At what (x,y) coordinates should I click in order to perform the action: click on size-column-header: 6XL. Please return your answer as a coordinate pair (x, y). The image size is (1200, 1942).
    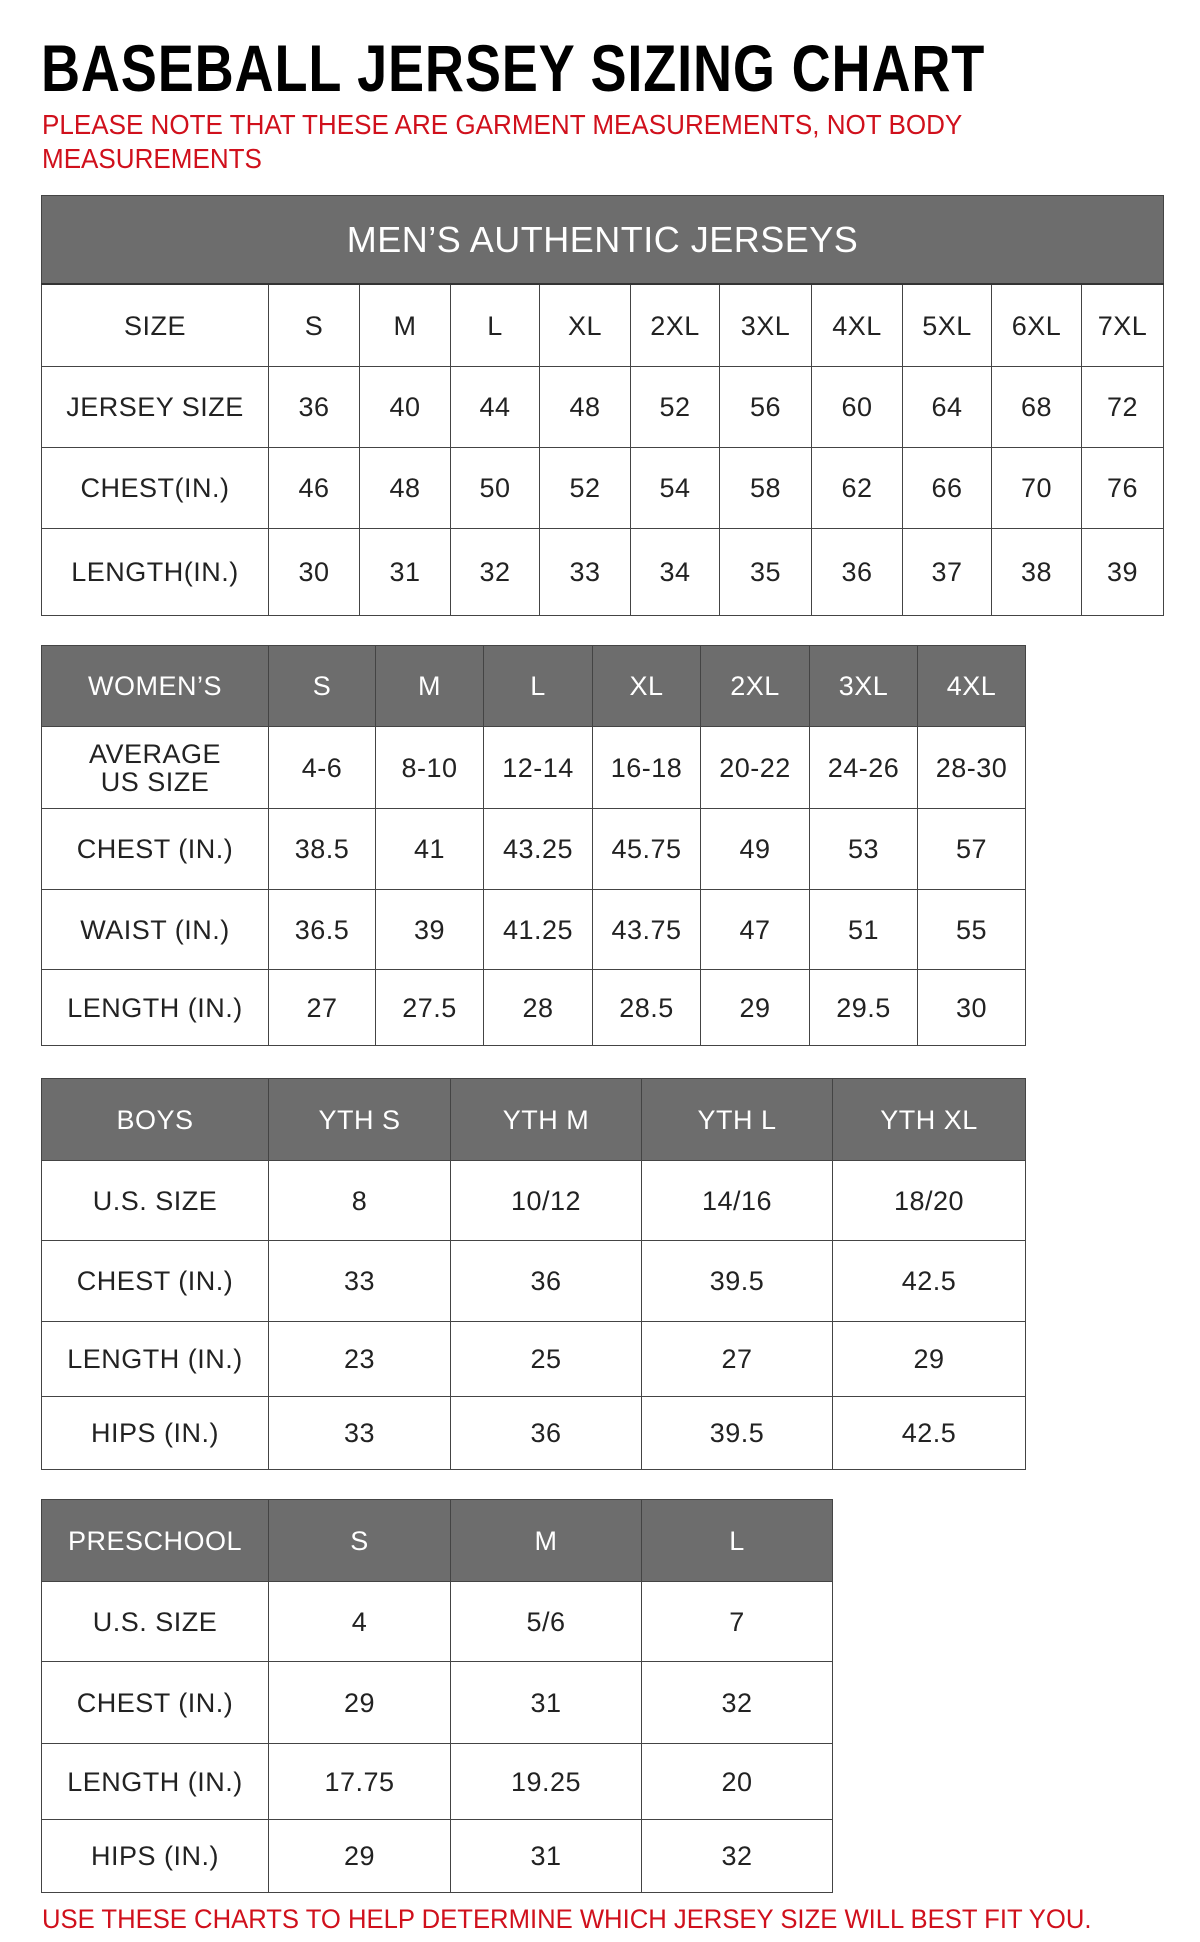
    Looking at the image, I should click on (1036, 325).